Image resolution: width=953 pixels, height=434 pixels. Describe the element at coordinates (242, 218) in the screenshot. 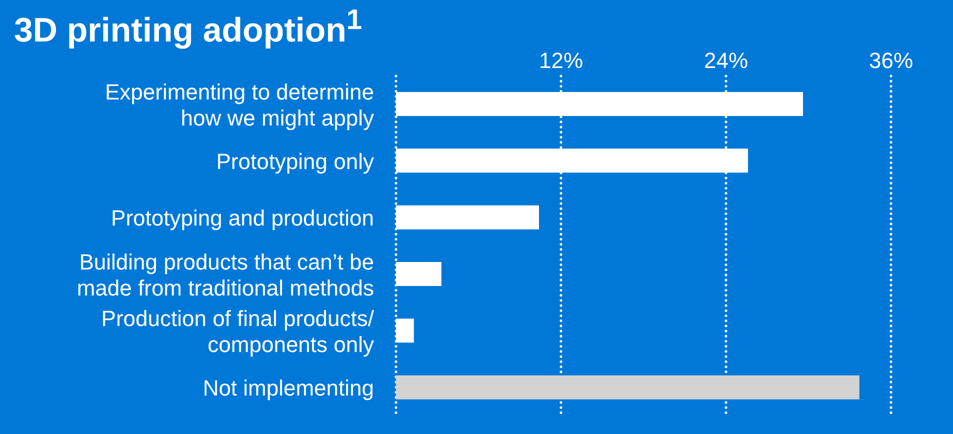

I see `y-tick-label: Prototyping and production` at that location.